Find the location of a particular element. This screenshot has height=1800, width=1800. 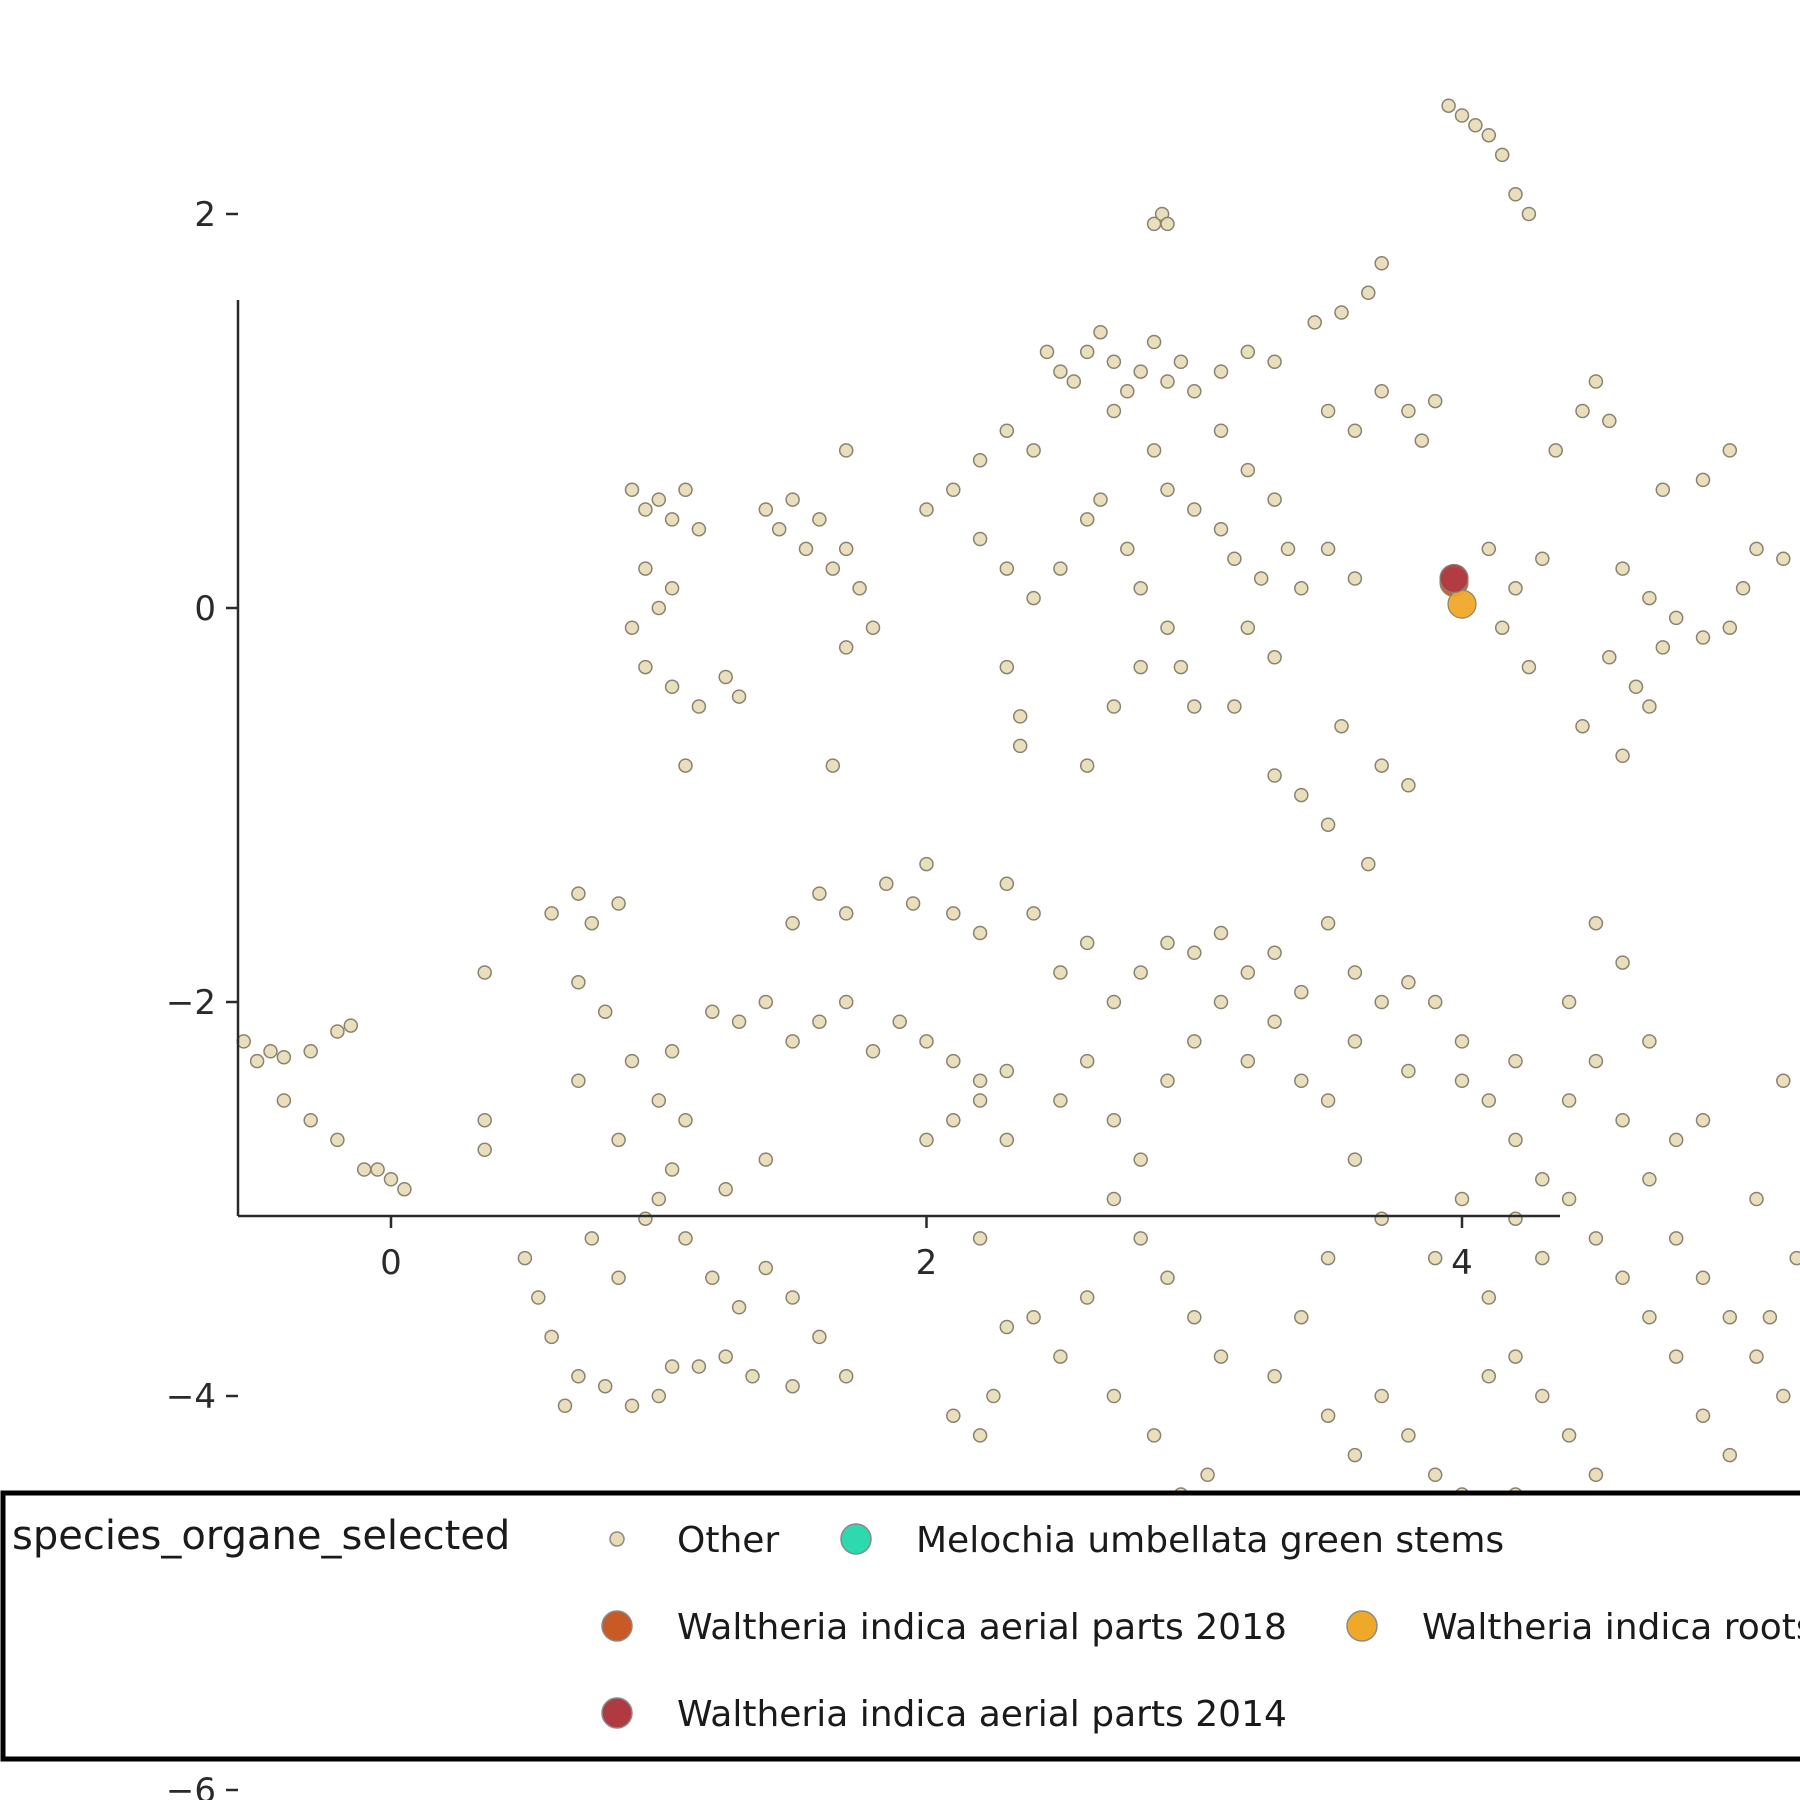

legend-item-melochia-umbellata-green-stems: Melochia umbellata green stems is located at coordinates (1172, 1540).